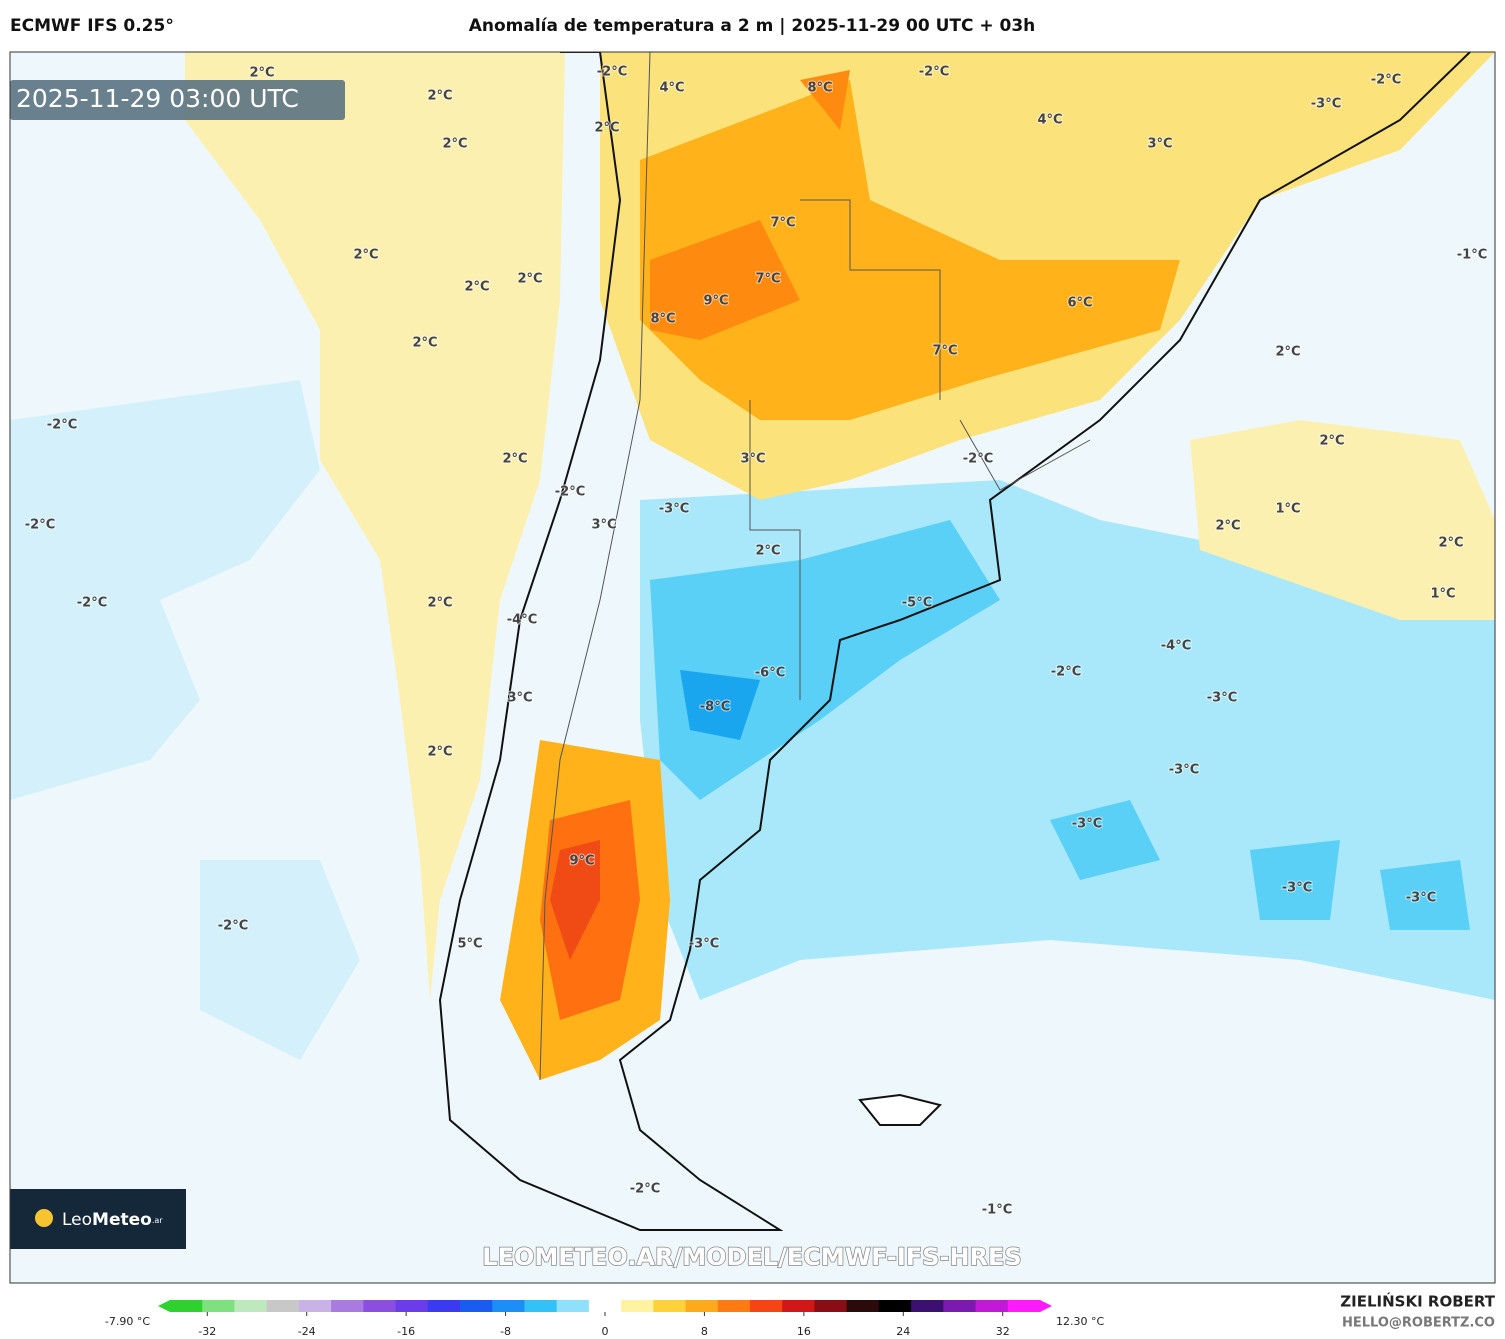  What do you see at coordinates (122, 1220) in the screenshot?
I see `logo-part: Meteo` at bounding box center [122, 1220].